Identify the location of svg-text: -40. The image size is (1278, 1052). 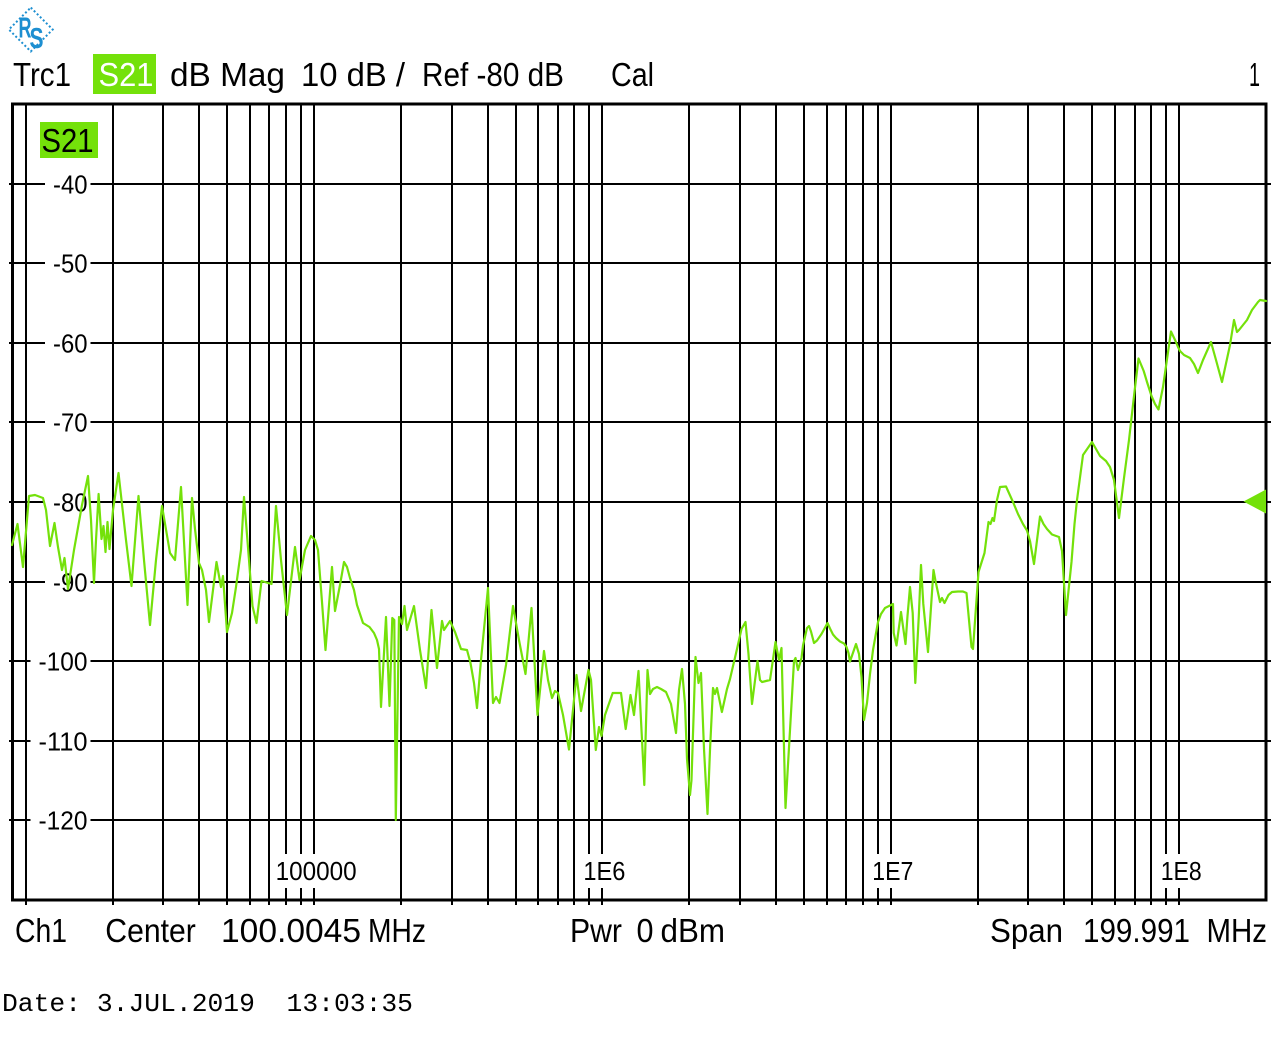
(70, 185).